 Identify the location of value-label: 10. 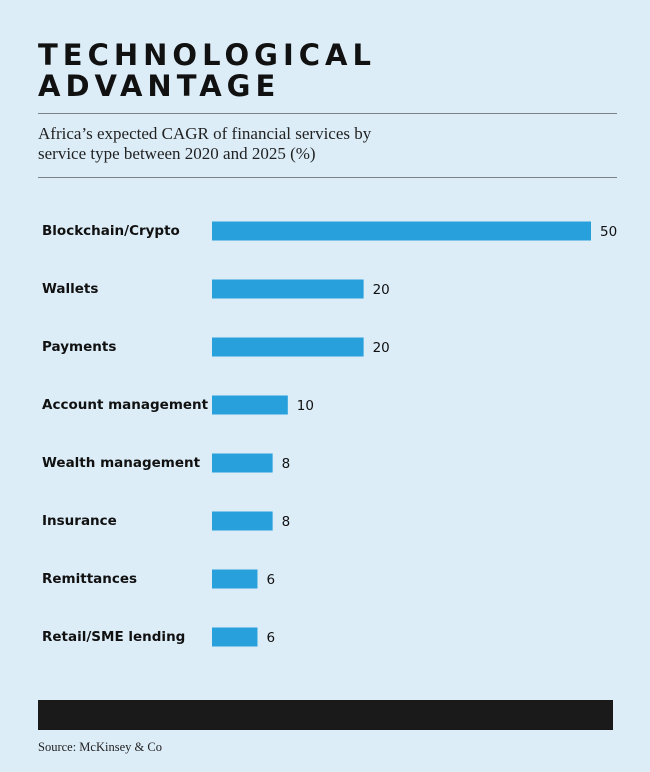
(305, 406).